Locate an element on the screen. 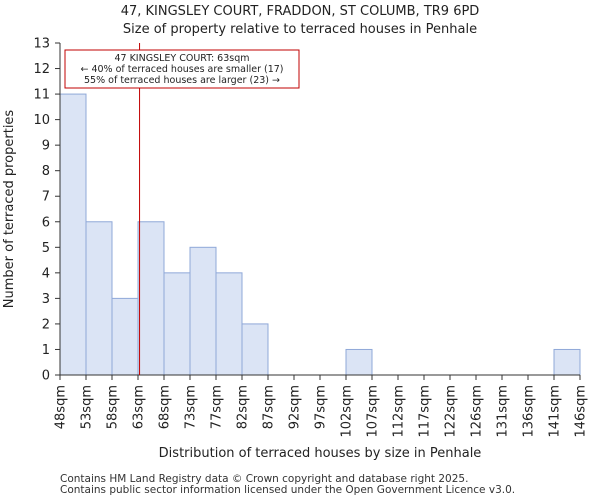 Image resolution: width=600 pixels, height=500 pixels. x-tick-label: 131sqm is located at coordinates (503, 411).